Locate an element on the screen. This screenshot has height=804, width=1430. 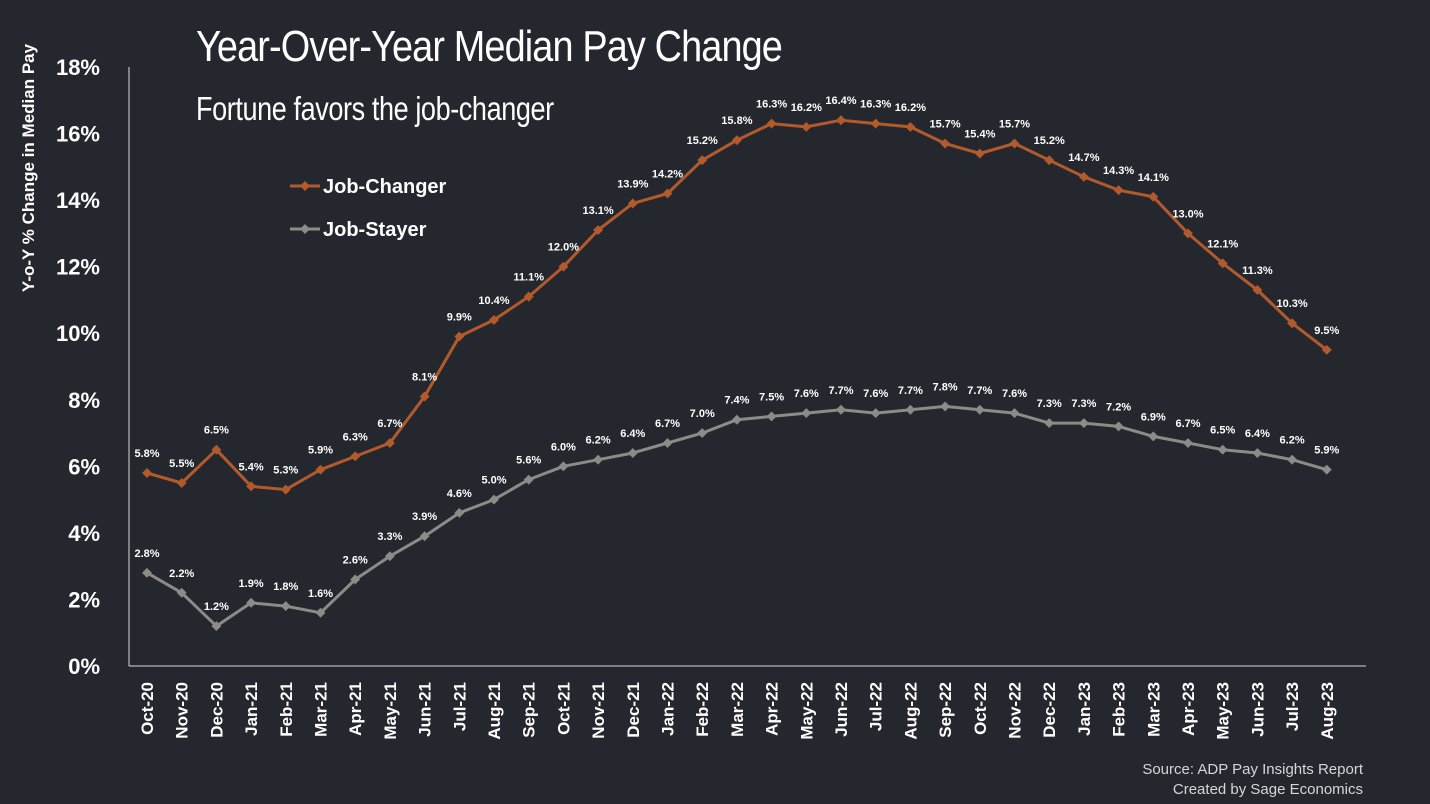
data-label: 3.3% is located at coordinates (389, 537).